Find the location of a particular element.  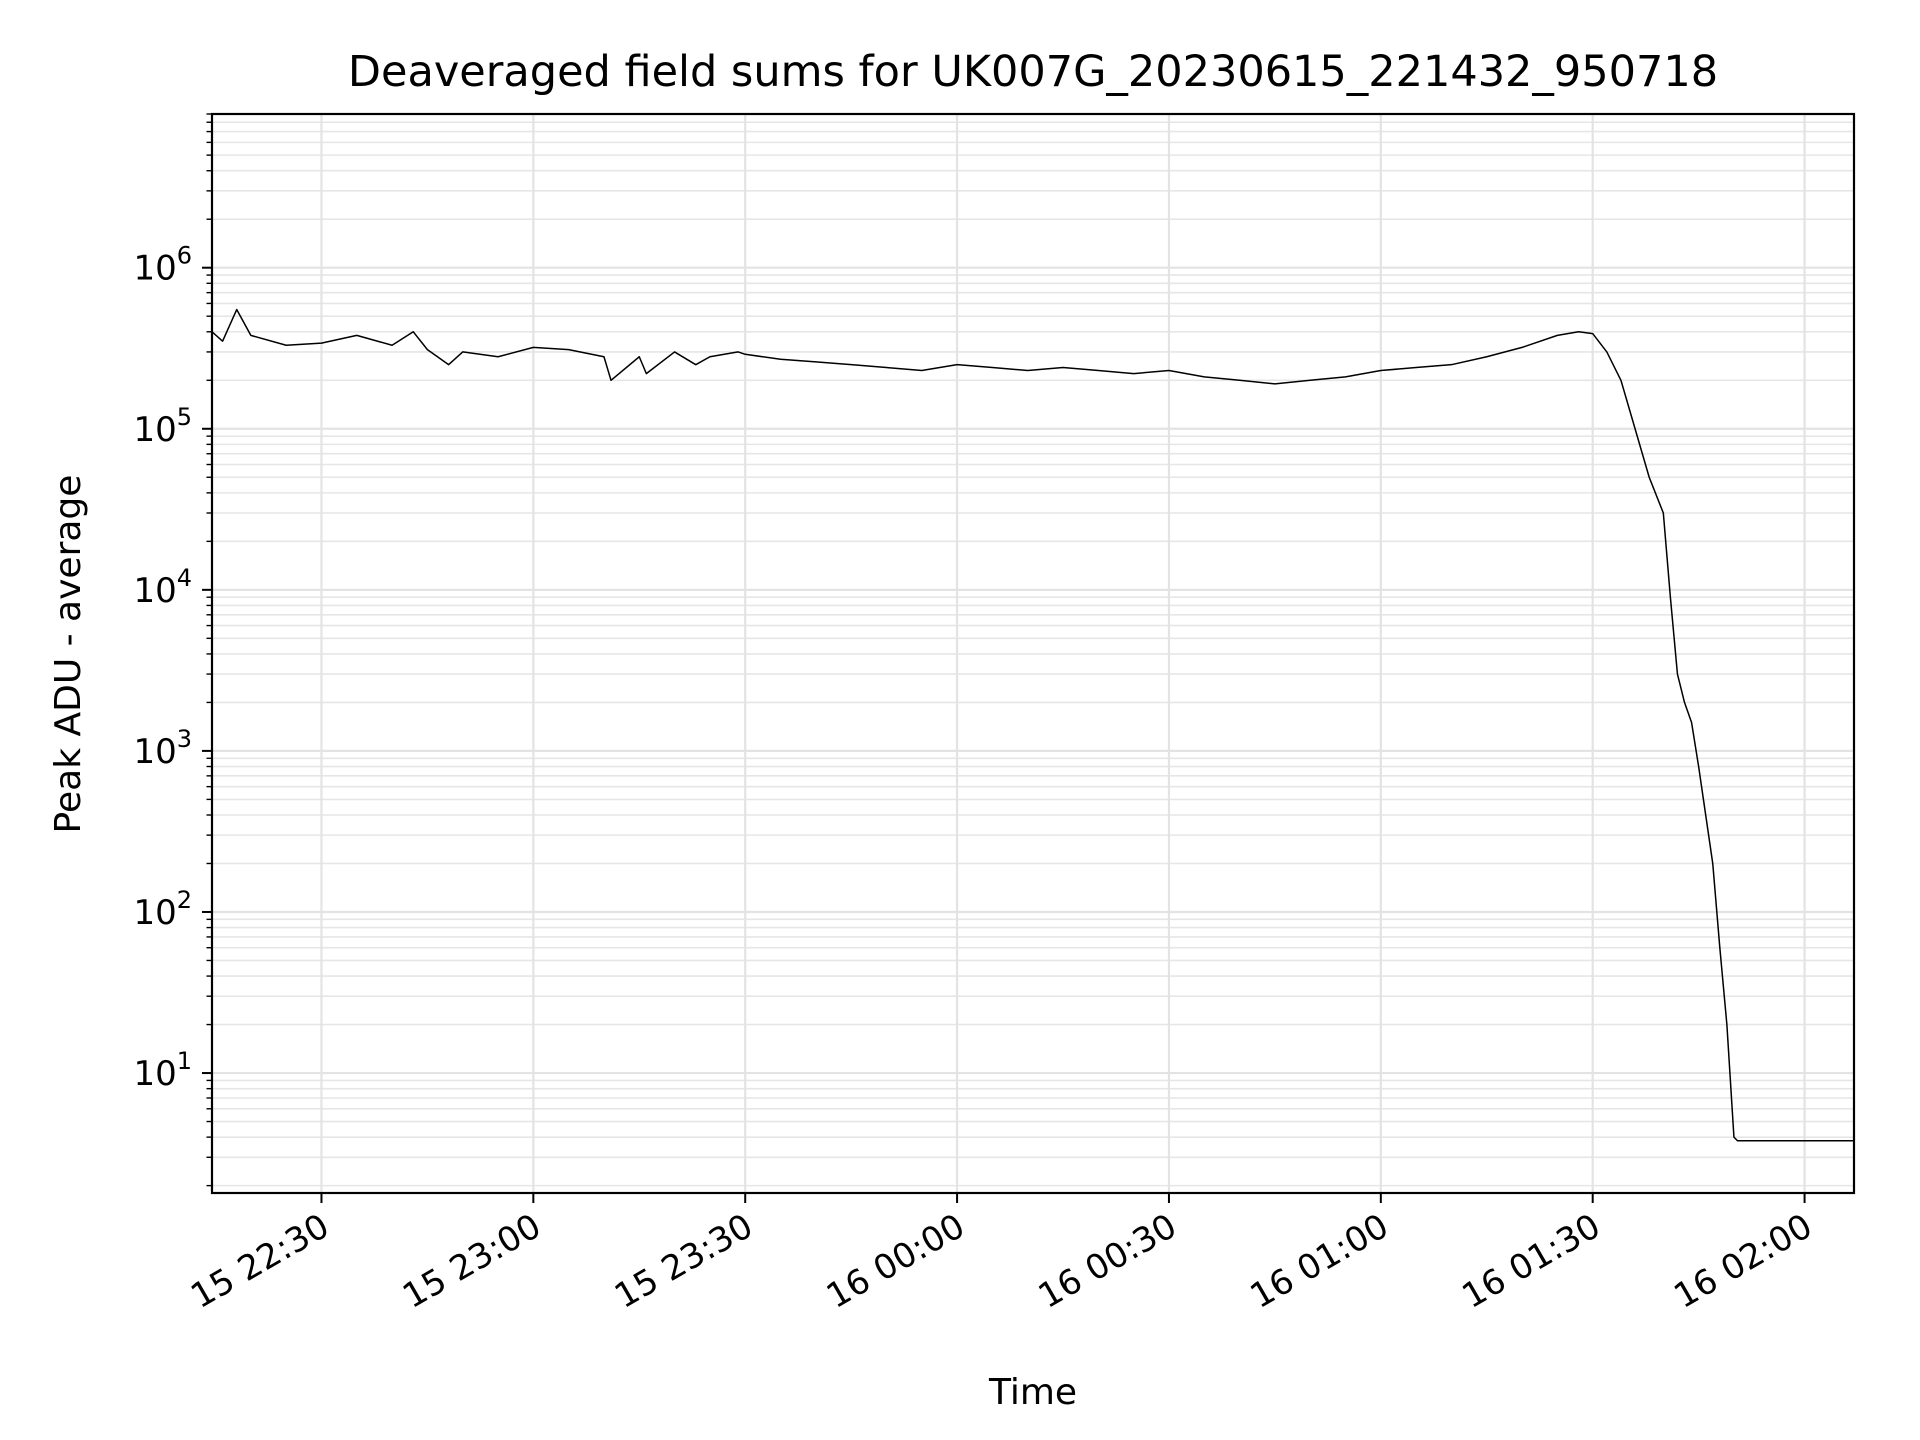

y-tick-label: 10³ is located at coordinates (162, 748).